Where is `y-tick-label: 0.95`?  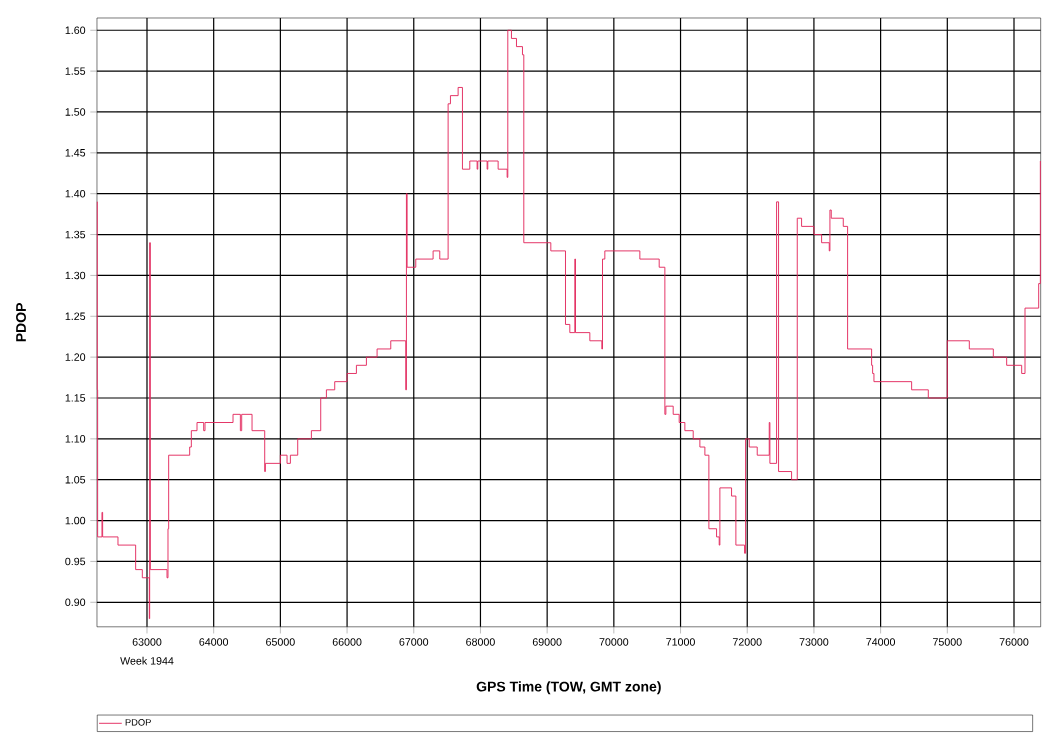
y-tick-label: 0.95 is located at coordinates (75, 561).